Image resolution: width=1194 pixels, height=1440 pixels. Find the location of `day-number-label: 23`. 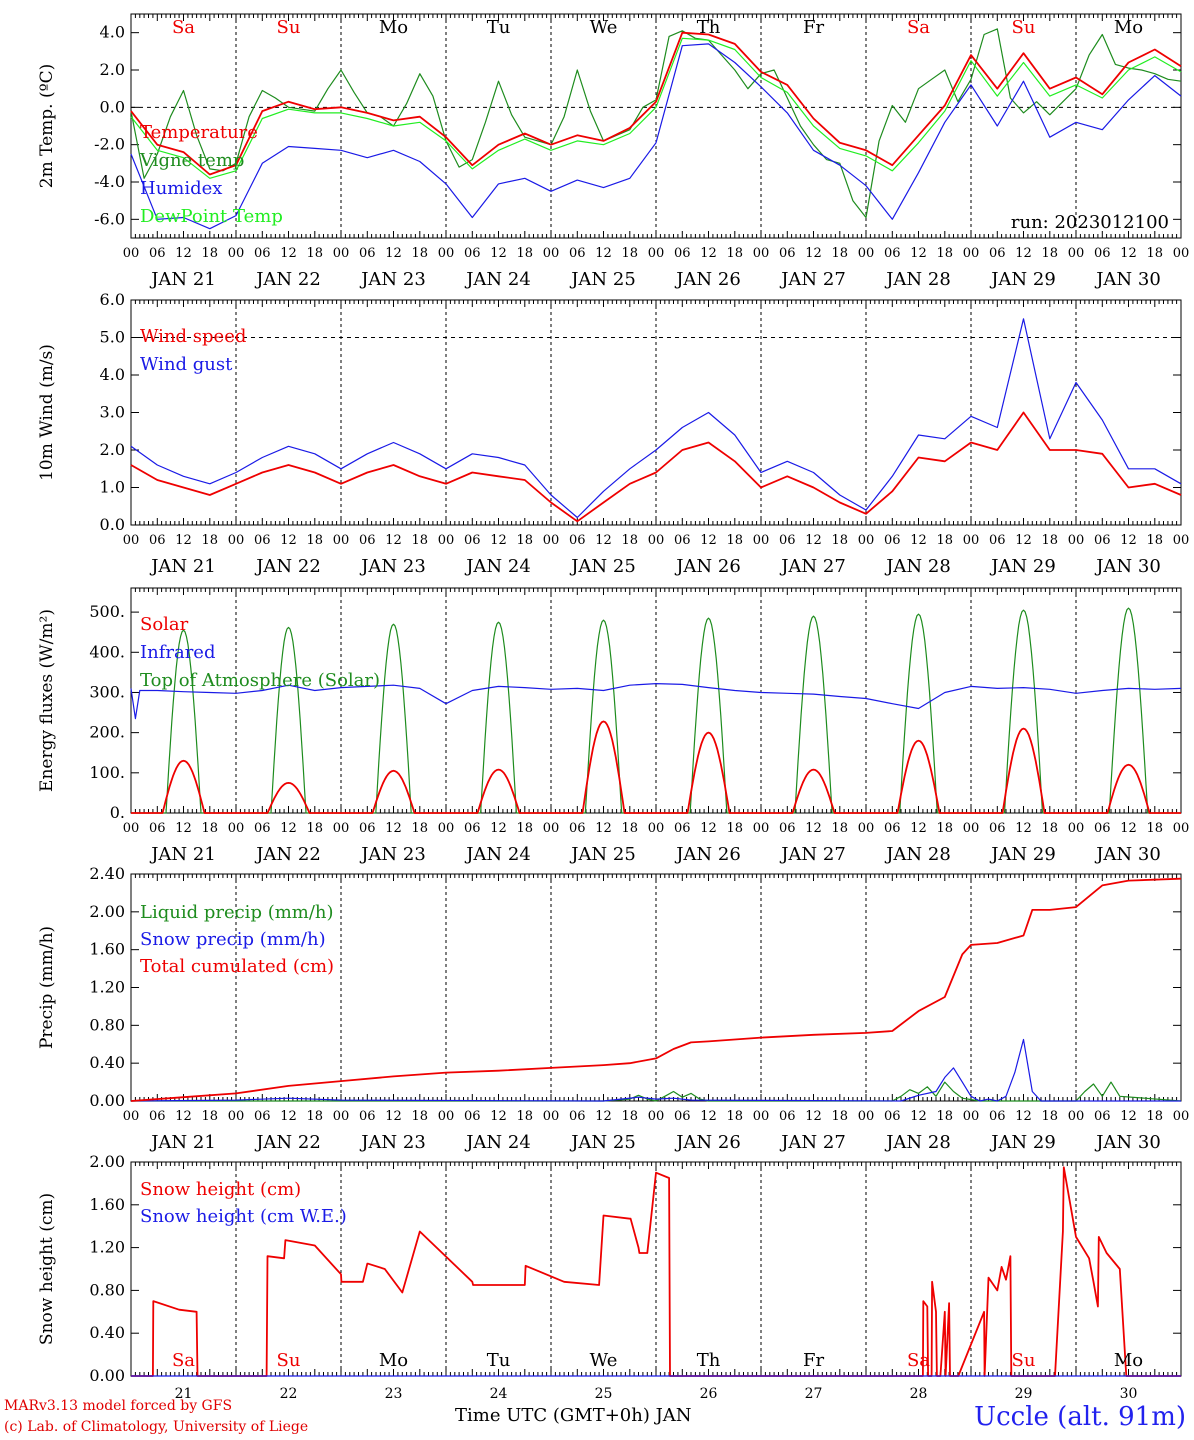

day-number-label: 23 is located at coordinates (394, 1394).